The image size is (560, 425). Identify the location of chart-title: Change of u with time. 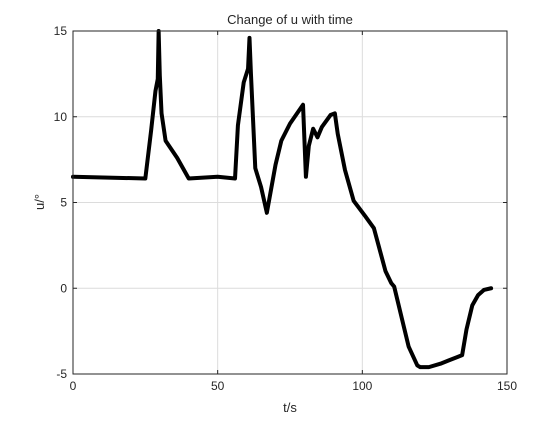
(290, 19).